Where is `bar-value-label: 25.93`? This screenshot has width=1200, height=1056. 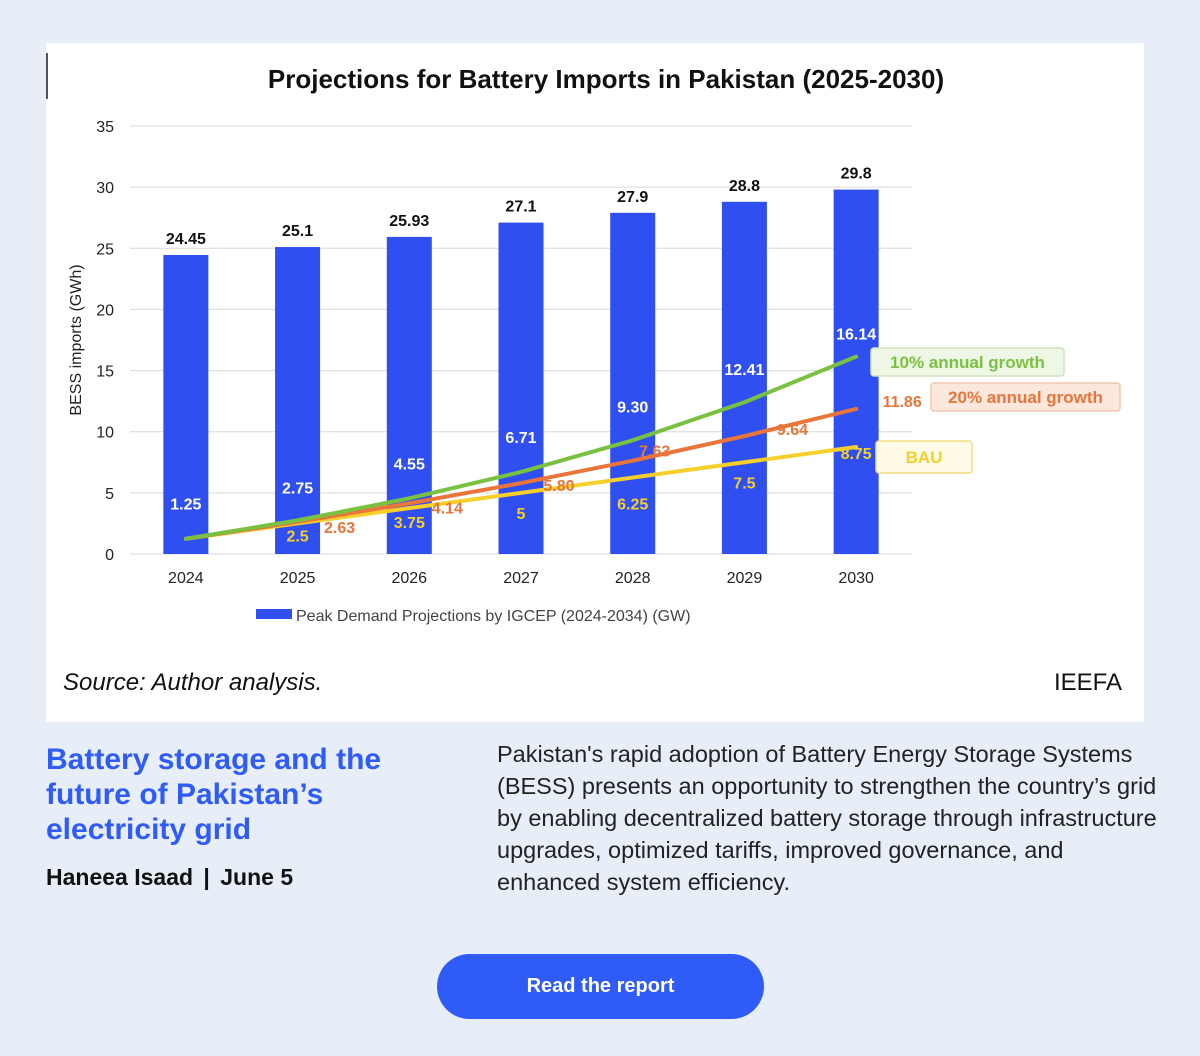 bar-value-label: 25.93 is located at coordinates (409, 221).